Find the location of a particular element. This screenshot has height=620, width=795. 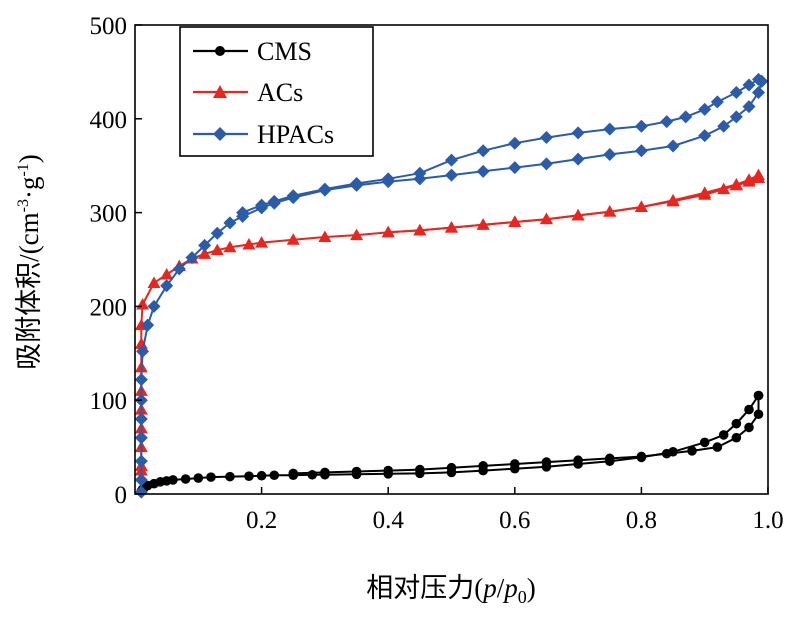

legend-label-cms: CMS is located at coordinates (284, 51).